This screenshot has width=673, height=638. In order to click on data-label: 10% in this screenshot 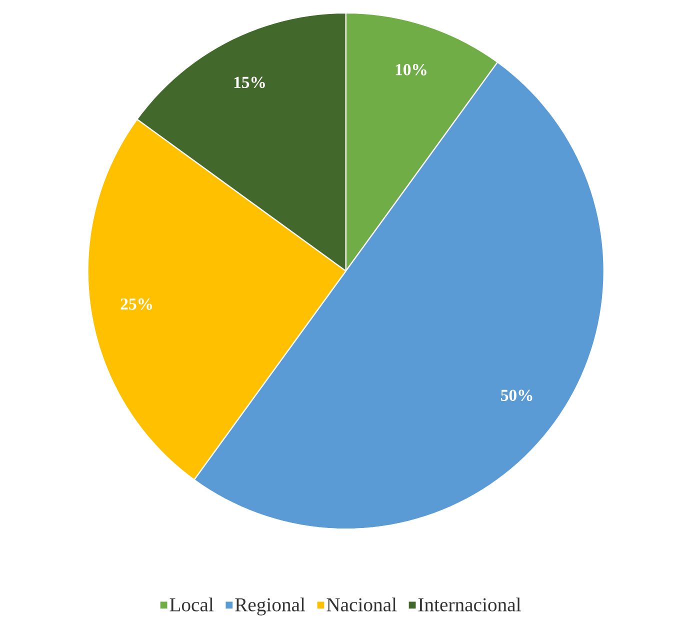, I will do `click(411, 70)`.